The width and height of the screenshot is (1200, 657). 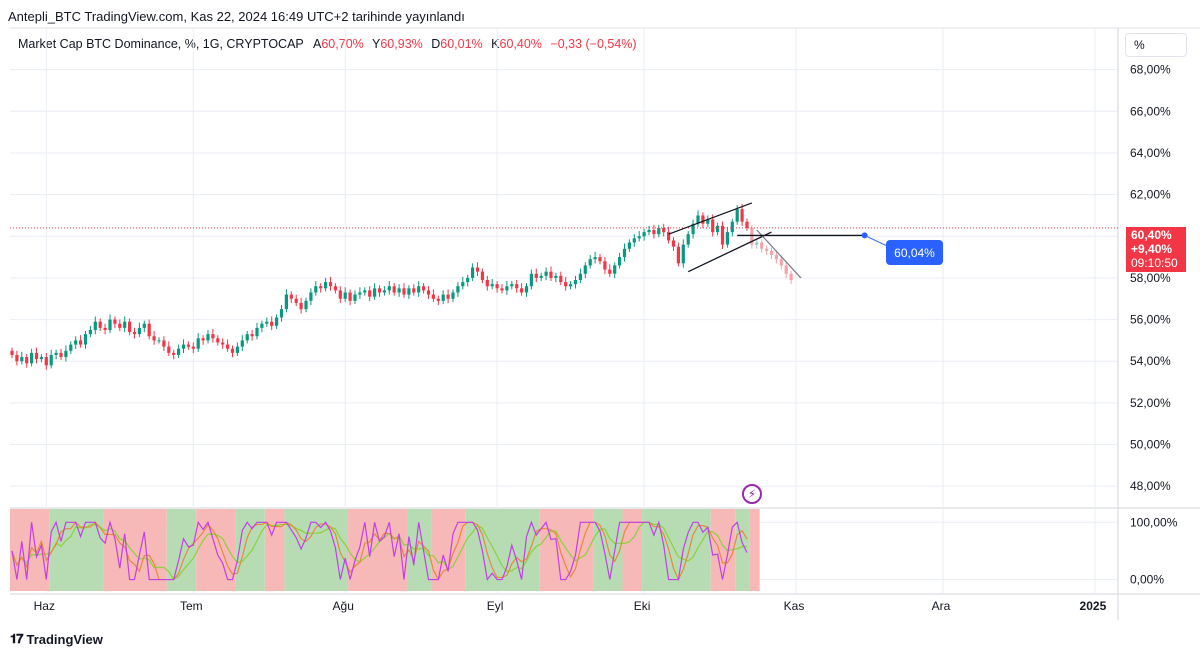 What do you see at coordinates (564, 240) in the screenshot?
I see `trend-drawings` at bounding box center [564, 240].